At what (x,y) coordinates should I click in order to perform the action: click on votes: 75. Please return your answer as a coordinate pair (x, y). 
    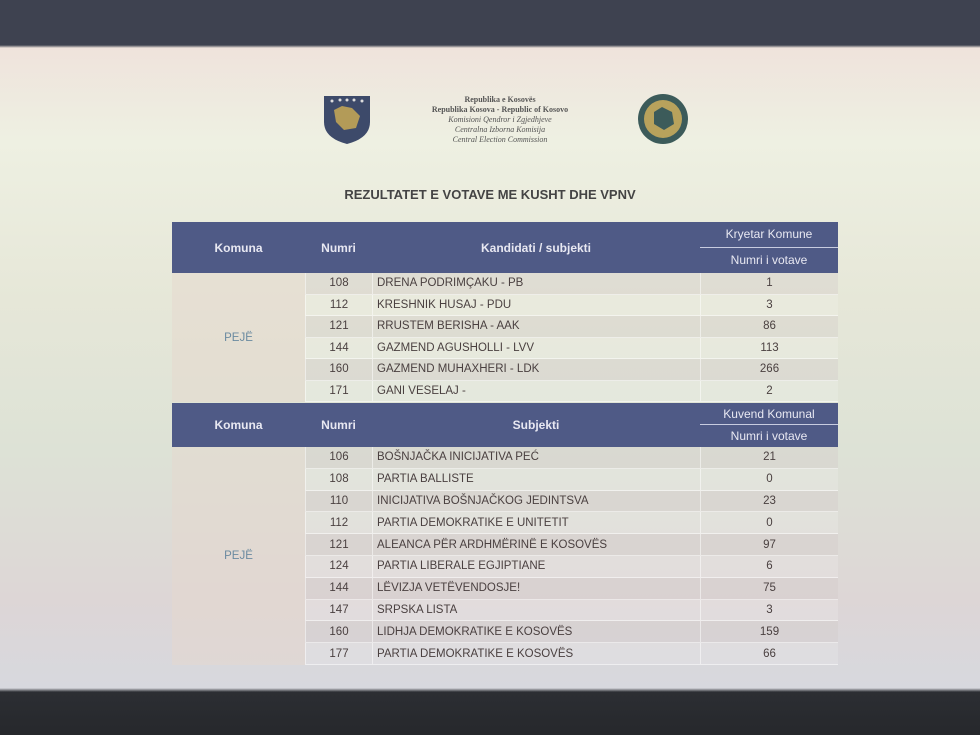
    Looking at the image, I should click on (769, 588).